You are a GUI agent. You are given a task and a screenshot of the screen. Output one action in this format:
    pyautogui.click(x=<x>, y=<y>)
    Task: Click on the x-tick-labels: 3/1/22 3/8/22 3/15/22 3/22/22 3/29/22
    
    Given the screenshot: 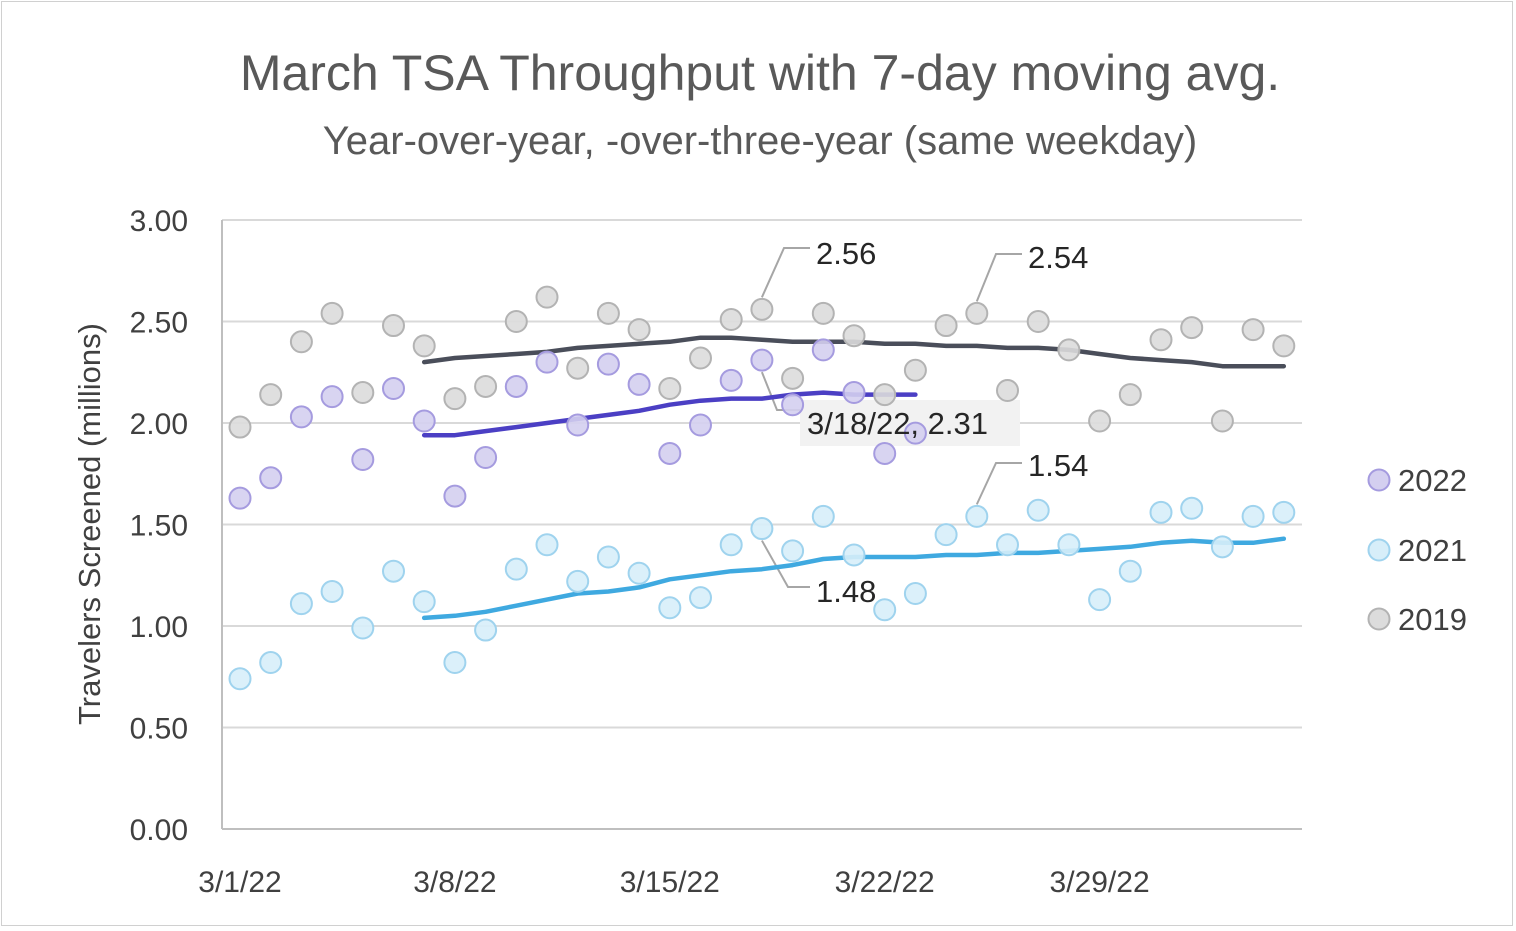 What is the action you would take?
    pyautogui.click(x=673, y=882)
    